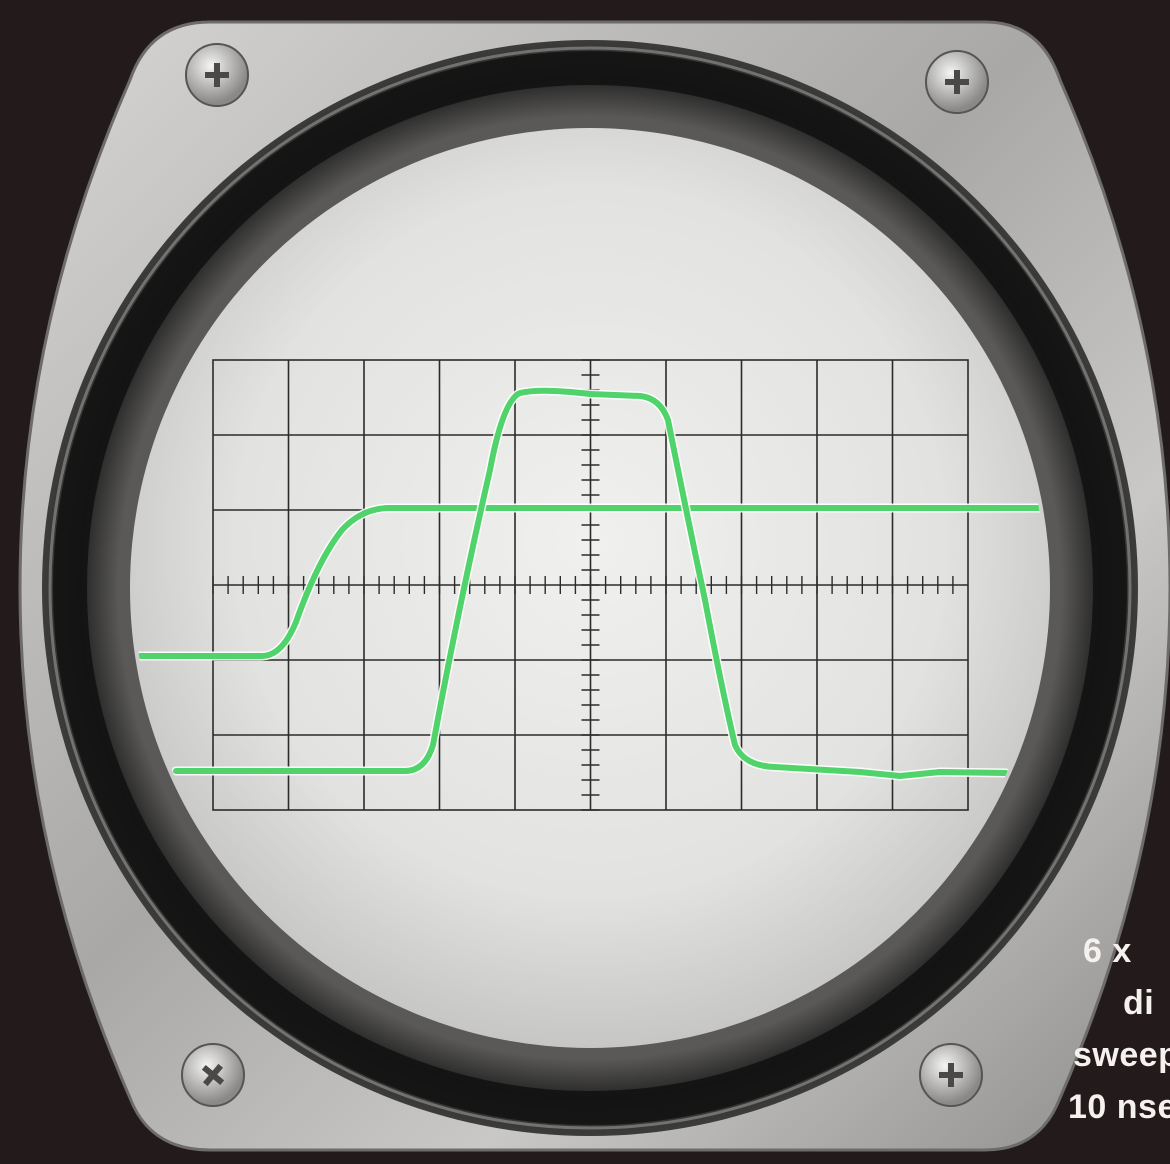  Describe the element at coordinates (1139, 1003) in the screenshot. I see `caption-line-2: di` at that location.